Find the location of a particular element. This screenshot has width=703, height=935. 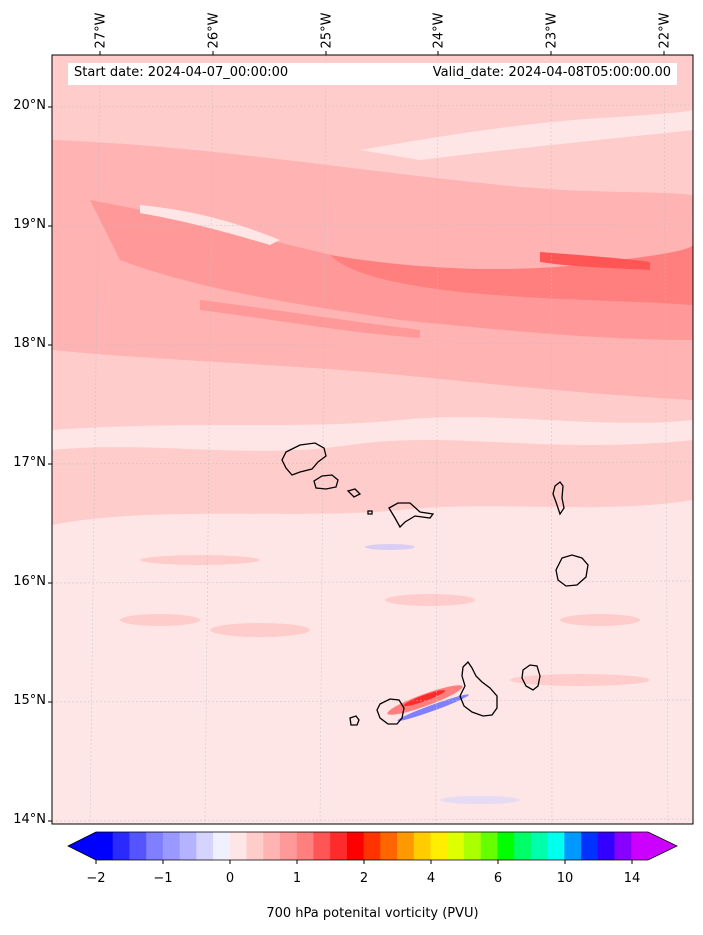

lat-label-15n: 15°N is located at coordinates (29, 700).